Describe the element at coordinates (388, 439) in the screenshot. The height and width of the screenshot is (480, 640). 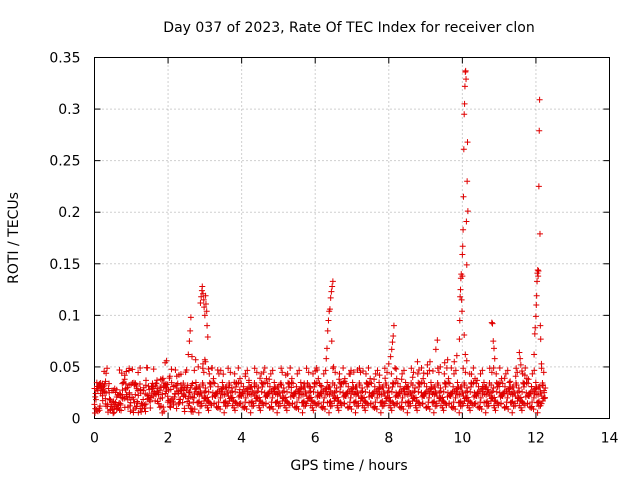
I see `x-tick-label: 8` at that location.